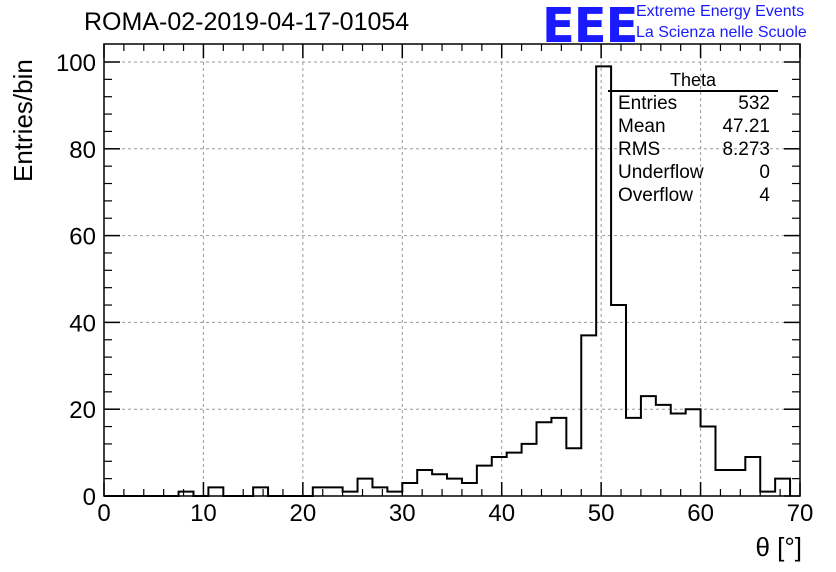  Describe the element at coordinates (639, 149) in the screenshot. I see `stats-label: RMS` at that location.